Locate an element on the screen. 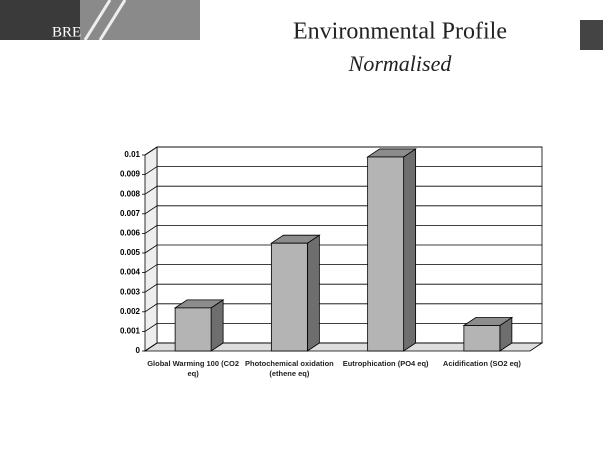  y-tick-label: 0 is located at coordinates (138, 350).